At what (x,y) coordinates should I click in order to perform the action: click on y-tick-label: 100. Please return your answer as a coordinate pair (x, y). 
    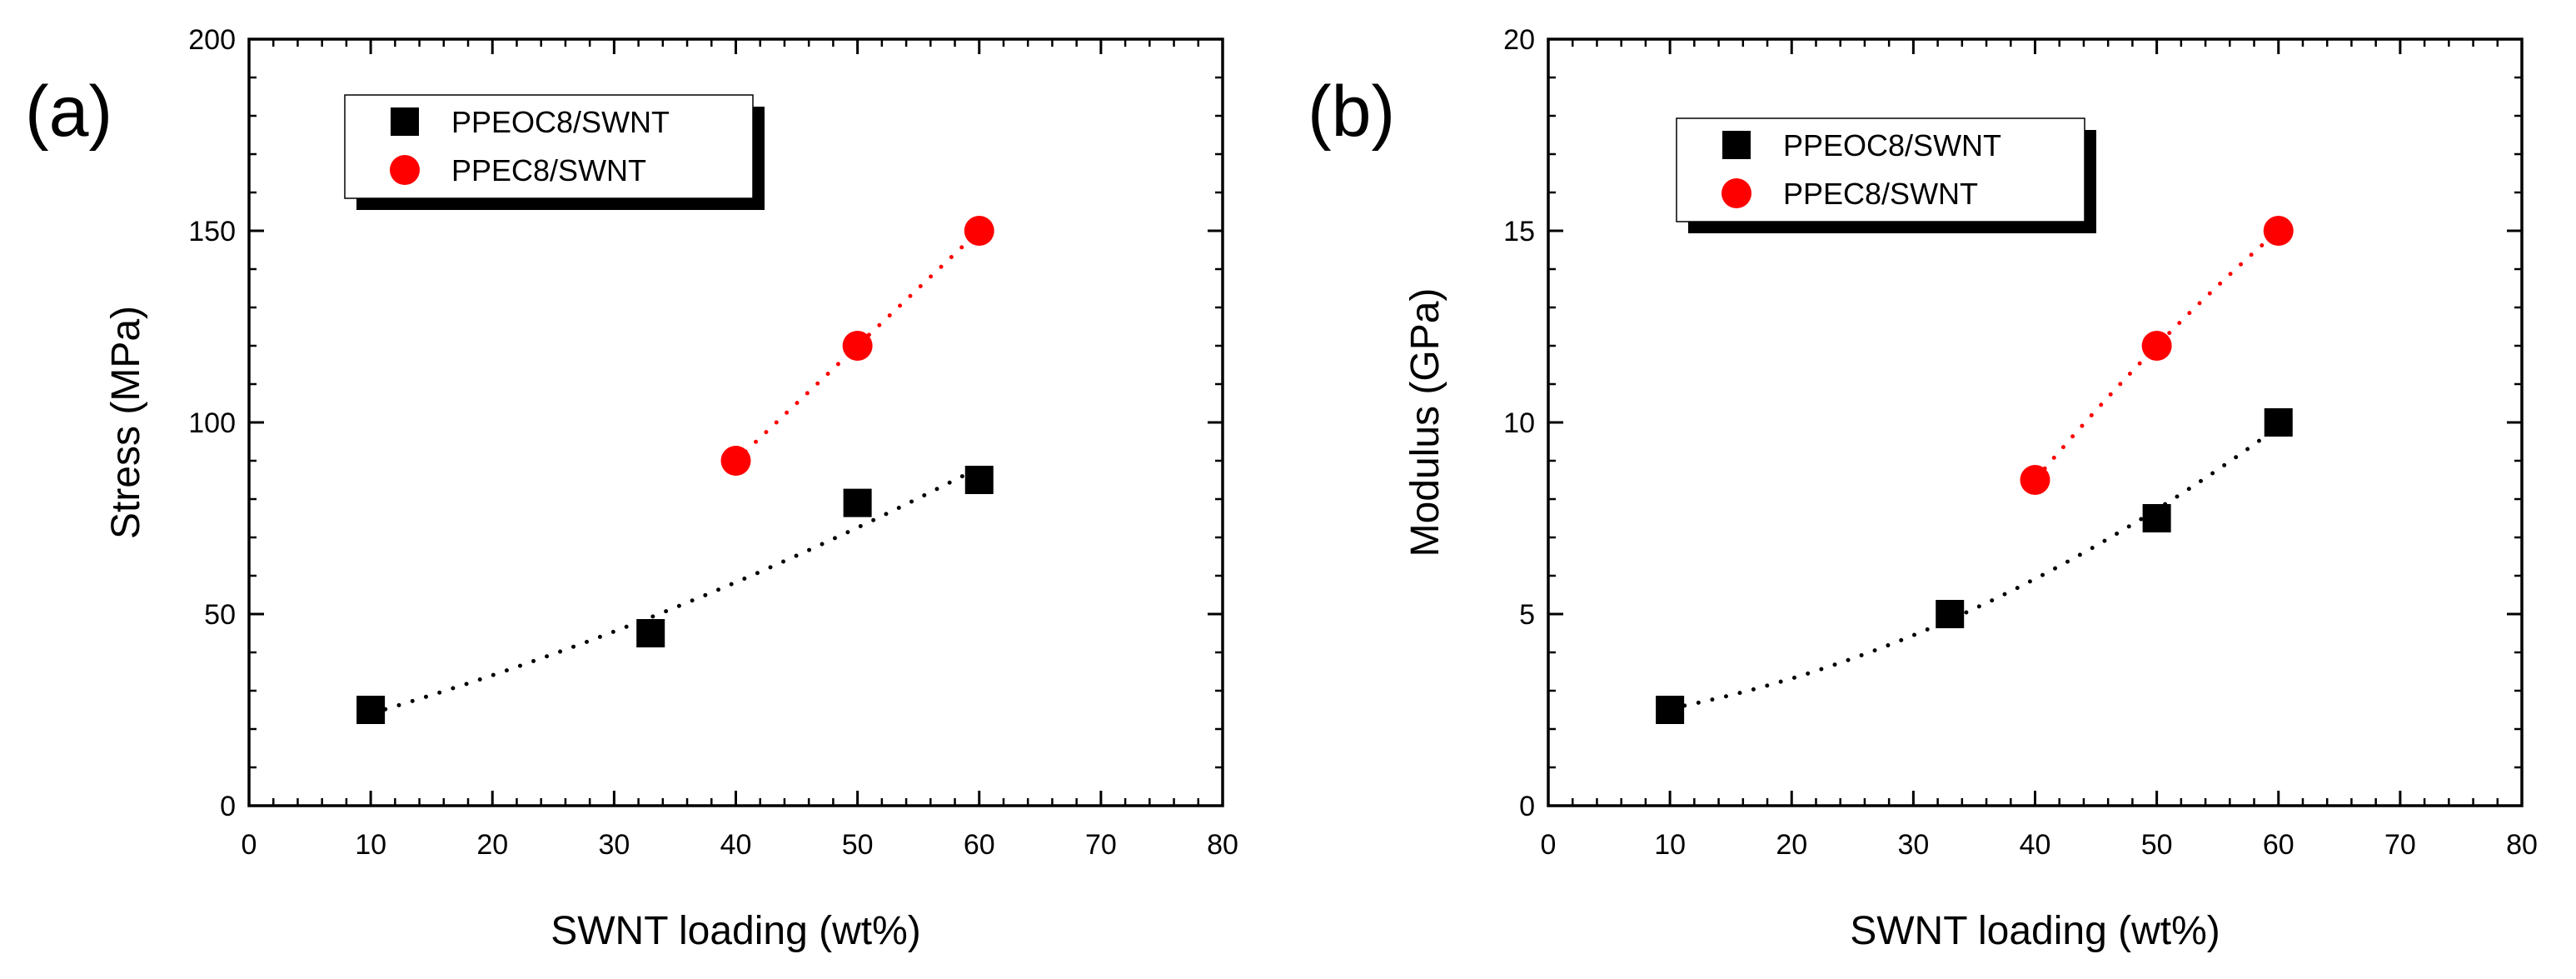
    Looking at the image, I should click on (212, 423).